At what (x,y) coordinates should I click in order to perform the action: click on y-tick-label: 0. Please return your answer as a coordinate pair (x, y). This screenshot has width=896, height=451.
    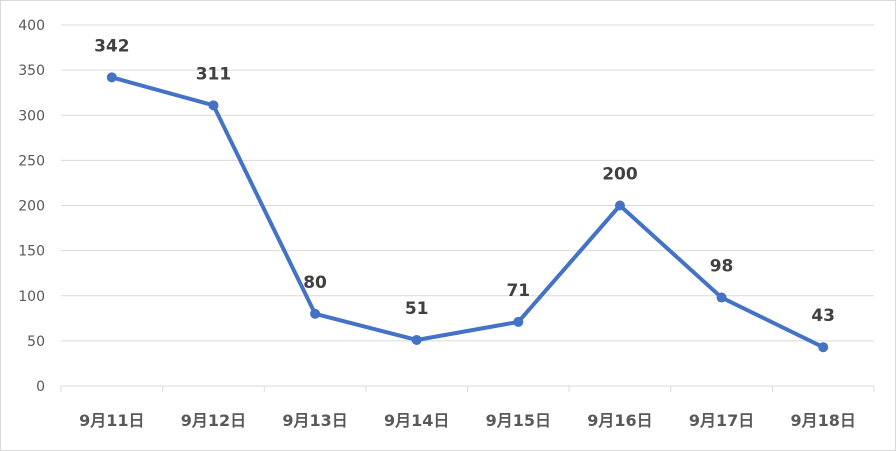
    Looking at the image, I should click on (40, 387).